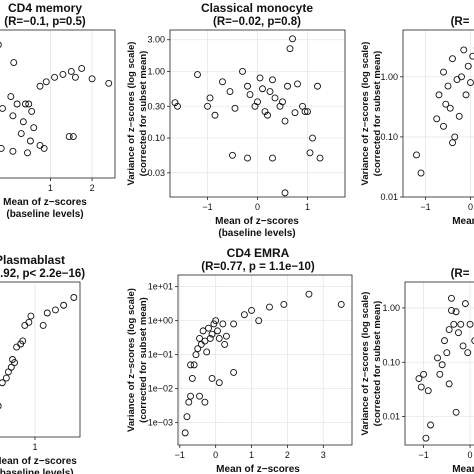 The width and height of the screenshot is (474, 474). Describe the element at coordinates (389, 137) in the screenshot. I see `y-tick-label: 0.10` at that location.